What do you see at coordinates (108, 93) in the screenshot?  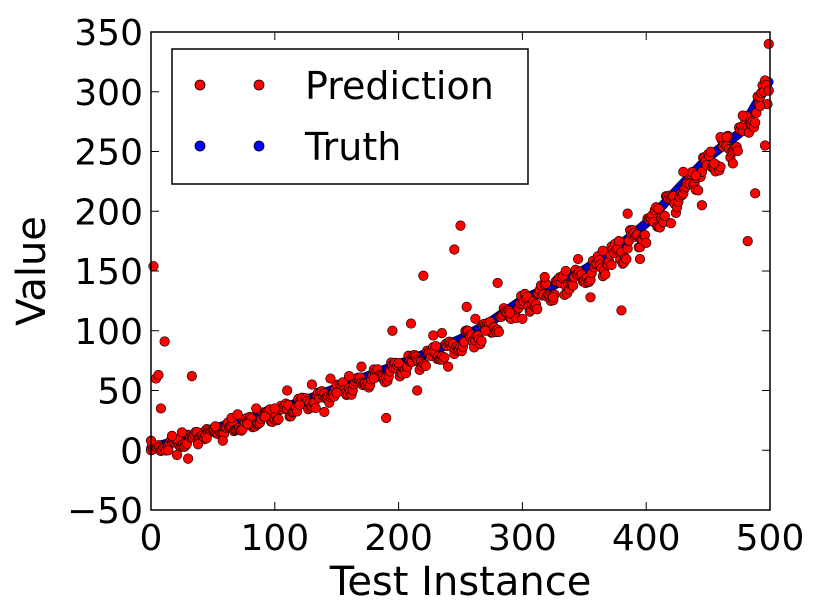 I see `y-tick-label: 300` at bounding box center [108, 93].